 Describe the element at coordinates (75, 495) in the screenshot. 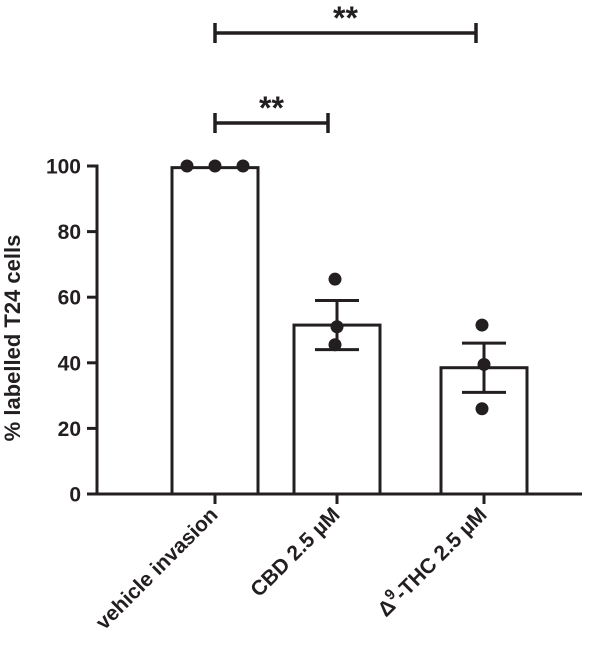

I see `y-tick-label: 0` at that location.